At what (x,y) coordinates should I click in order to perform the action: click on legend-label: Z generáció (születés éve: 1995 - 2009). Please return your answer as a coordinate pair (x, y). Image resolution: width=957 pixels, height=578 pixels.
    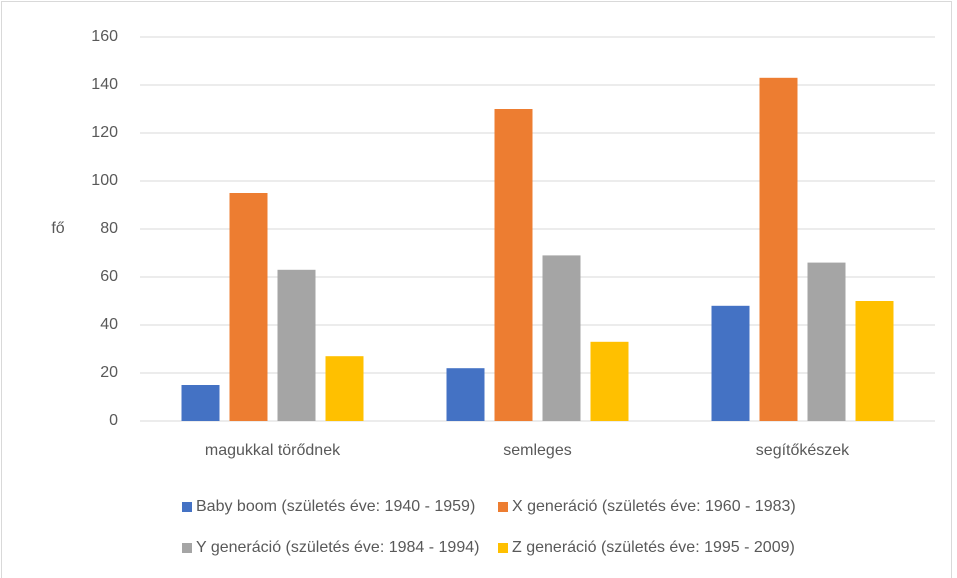
    Looking at the image, I should click on (653, 547).